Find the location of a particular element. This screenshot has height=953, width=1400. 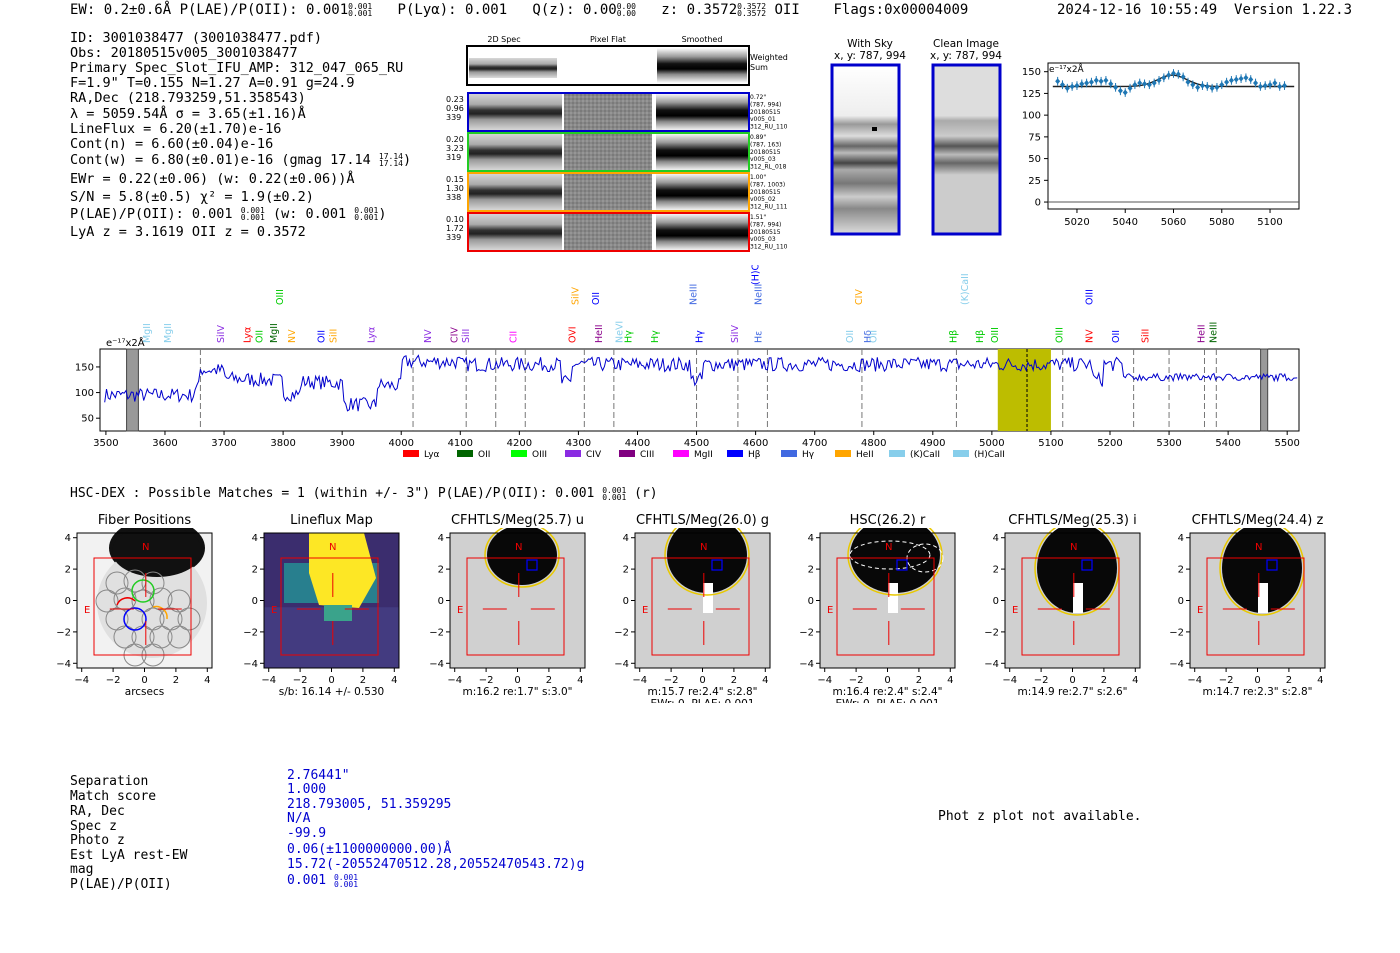

zoom-y-tick: 25 is located at coordinates (1034, 181).